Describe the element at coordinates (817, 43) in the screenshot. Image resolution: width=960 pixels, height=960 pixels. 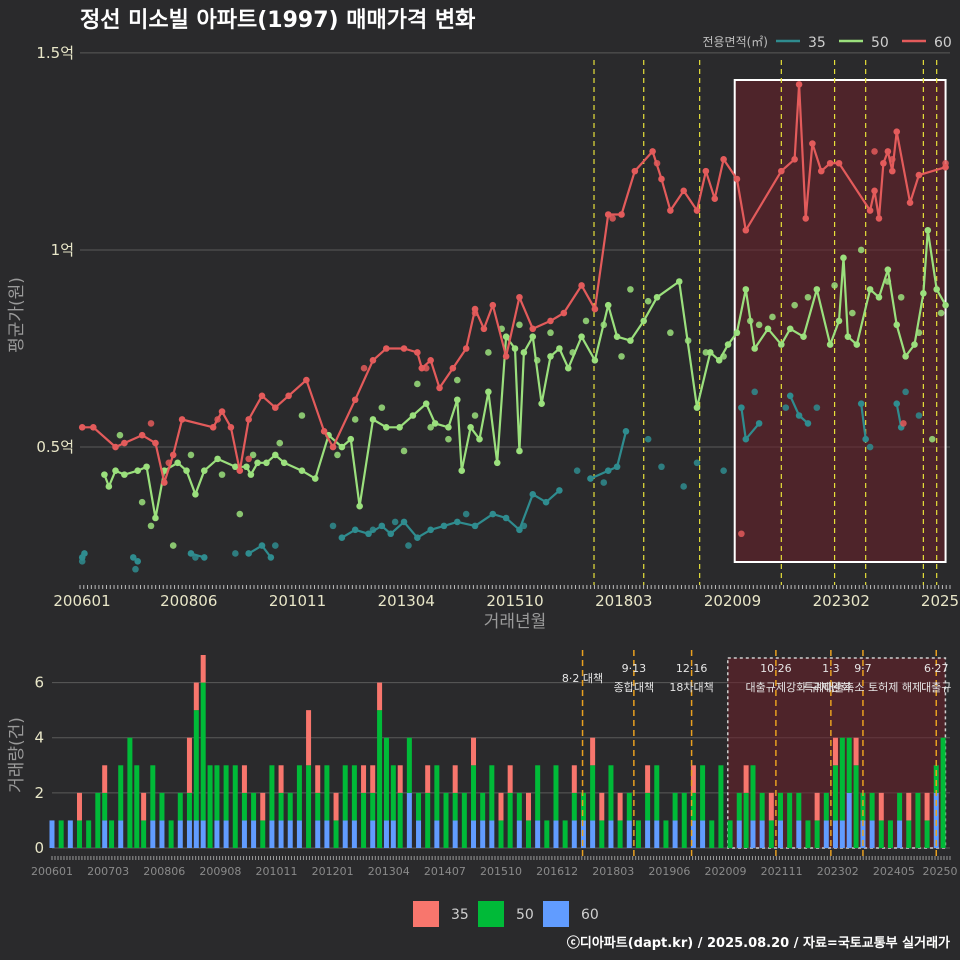
I see `legend-label-35: 35` at that location.